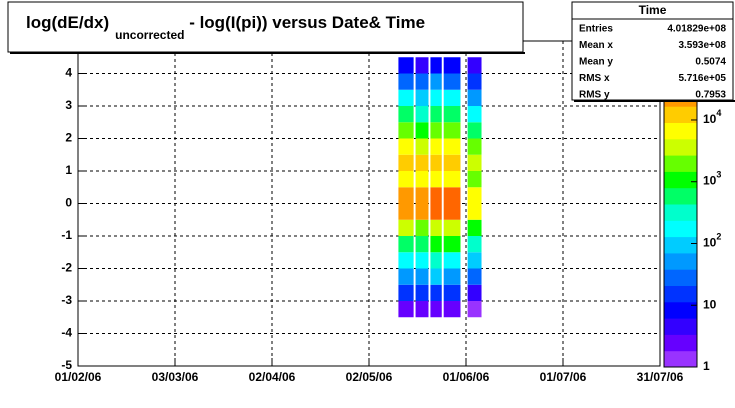 The image size is (735, 408). I want to click on stats-value: 0.7953, so click(710, 95).